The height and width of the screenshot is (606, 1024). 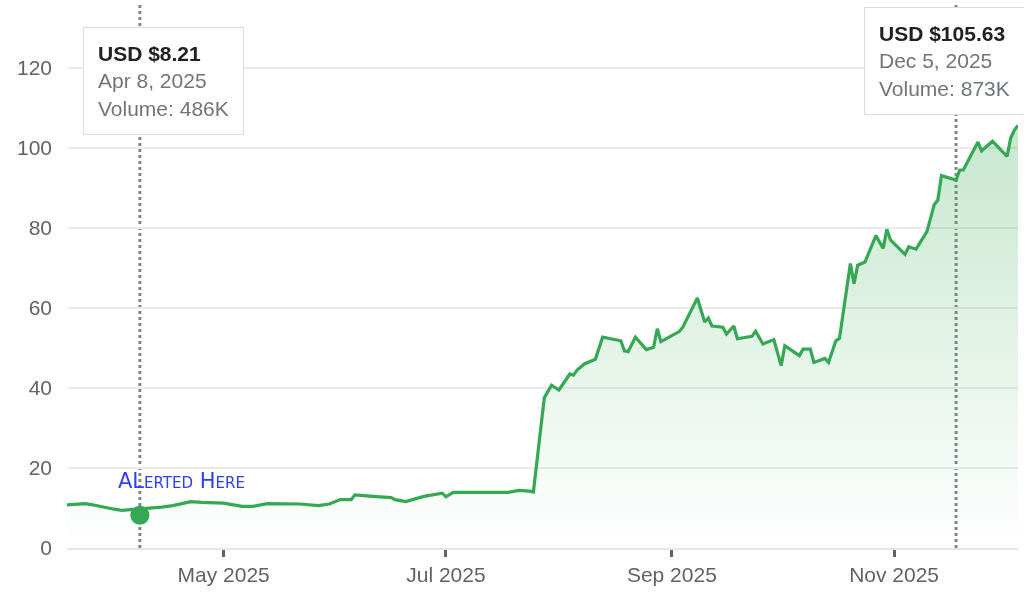 I want to click on annotation: USD $105.63 Dec 5, 2025 Volume: 873K, so click(x=944, y=61).